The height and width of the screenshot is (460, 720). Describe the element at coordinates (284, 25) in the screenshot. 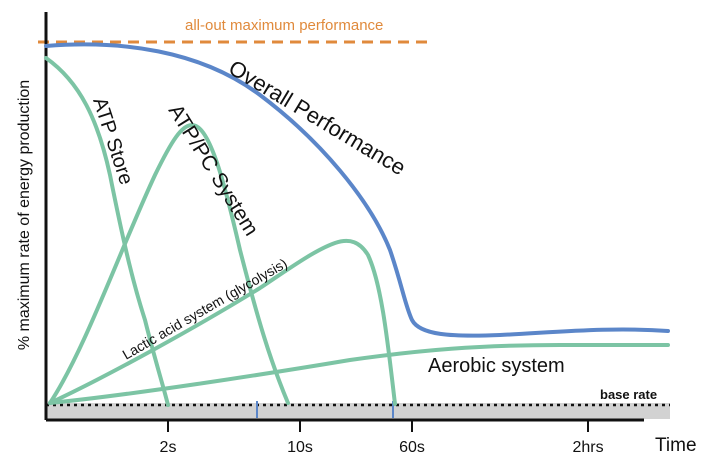

I see `max-performance-label: all-out maximum performance` at that location.